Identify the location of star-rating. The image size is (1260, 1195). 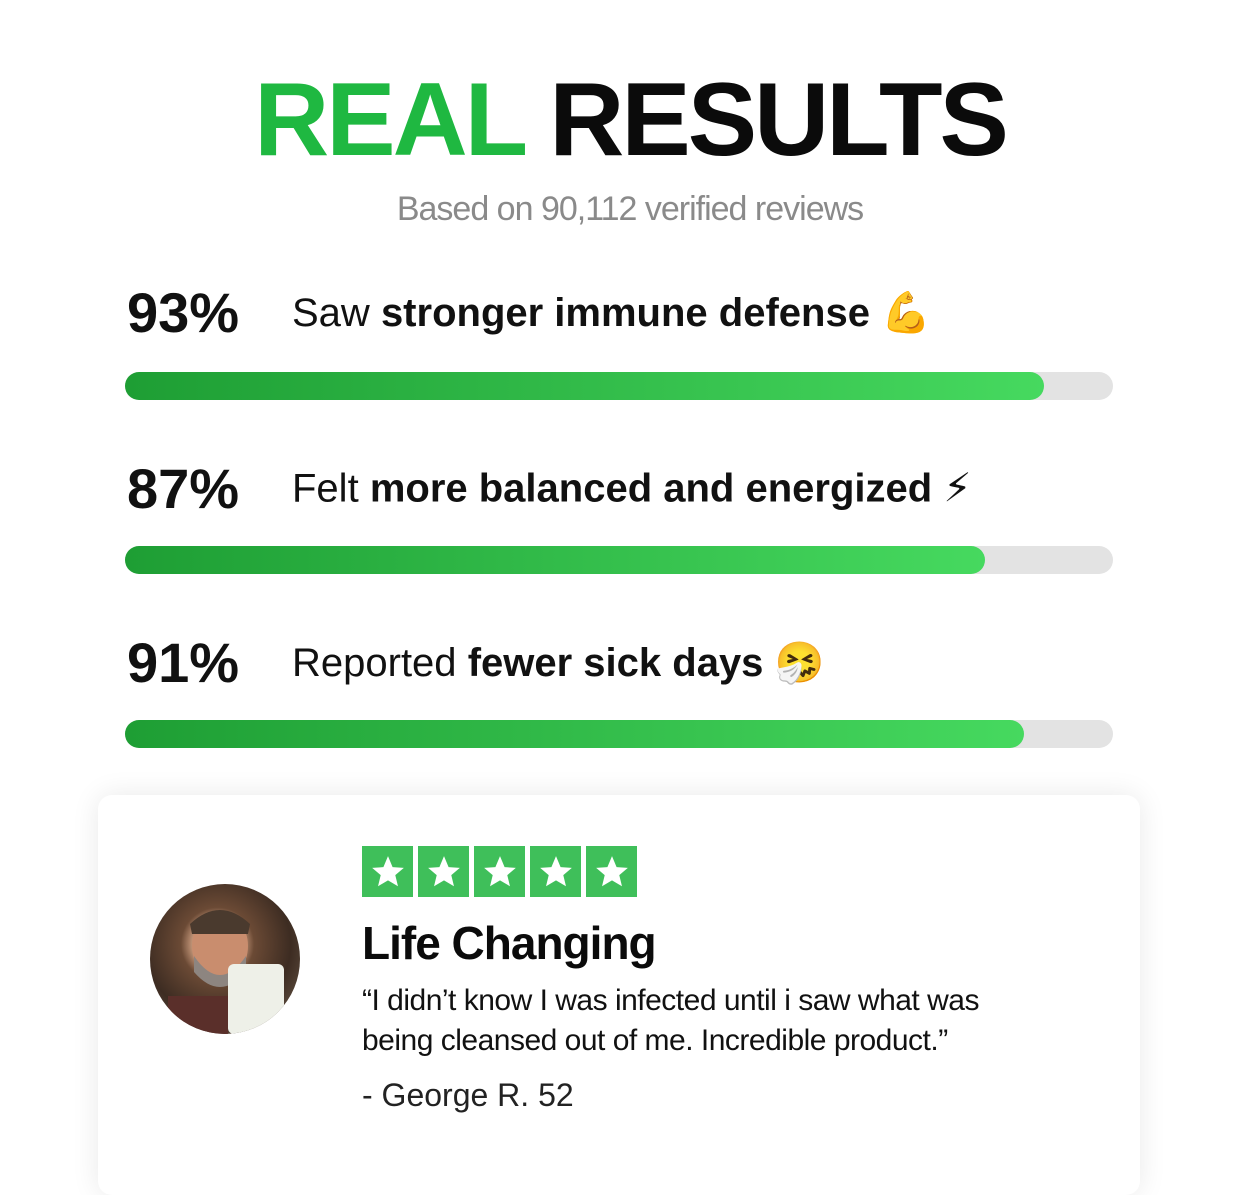
(499, 871).